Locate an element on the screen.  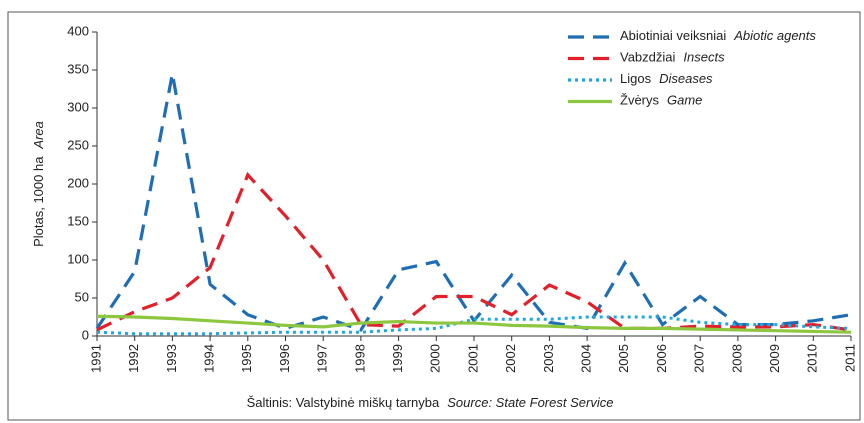
x-tick-label: 1999 is located at coordinates (397, 358).